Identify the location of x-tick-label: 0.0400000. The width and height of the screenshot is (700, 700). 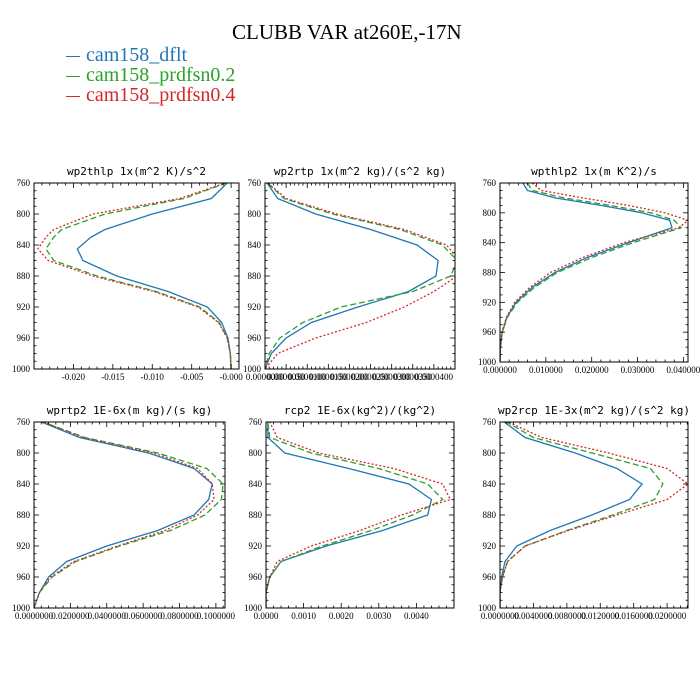
(107, 616).